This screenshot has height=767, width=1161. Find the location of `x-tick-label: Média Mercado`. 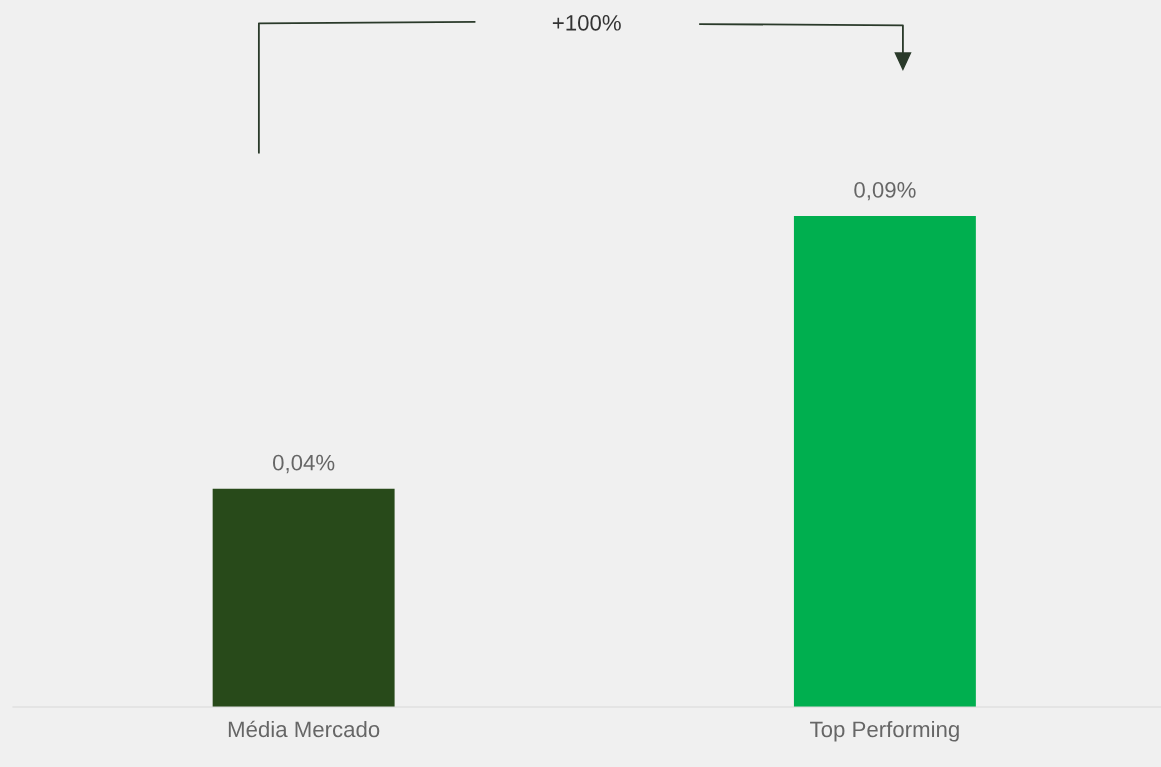

x-tick-label: Média Mercado is located at coordinates (304, 729).